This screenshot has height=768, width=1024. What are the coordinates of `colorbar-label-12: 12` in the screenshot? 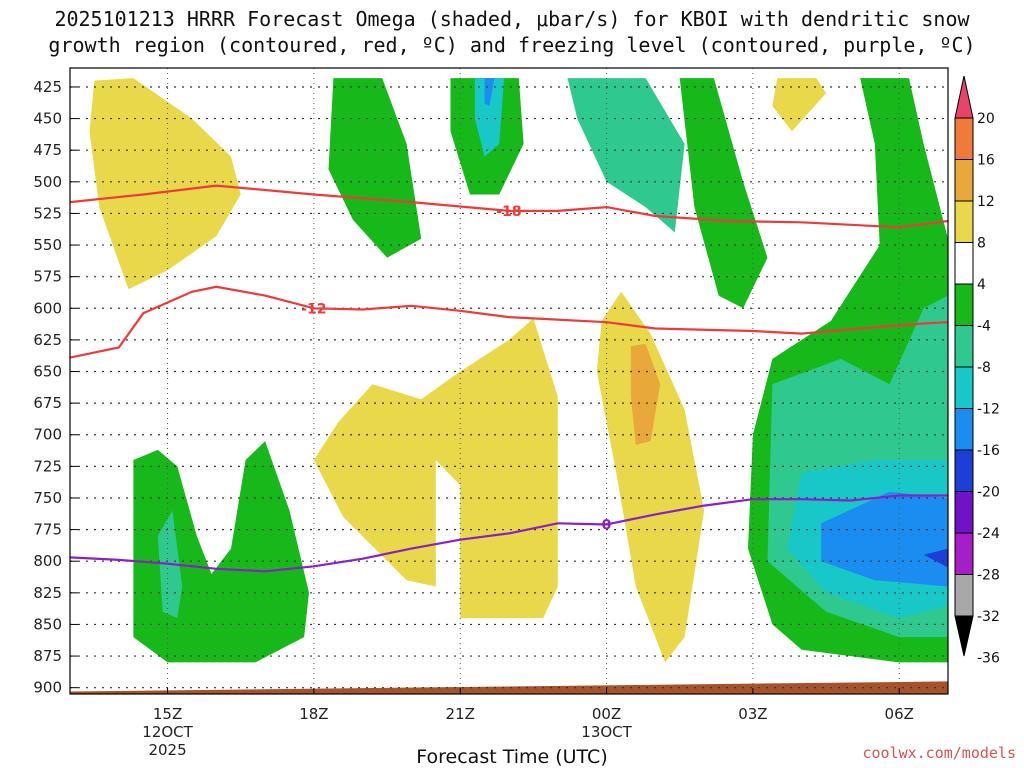 It's located at (986, 202).